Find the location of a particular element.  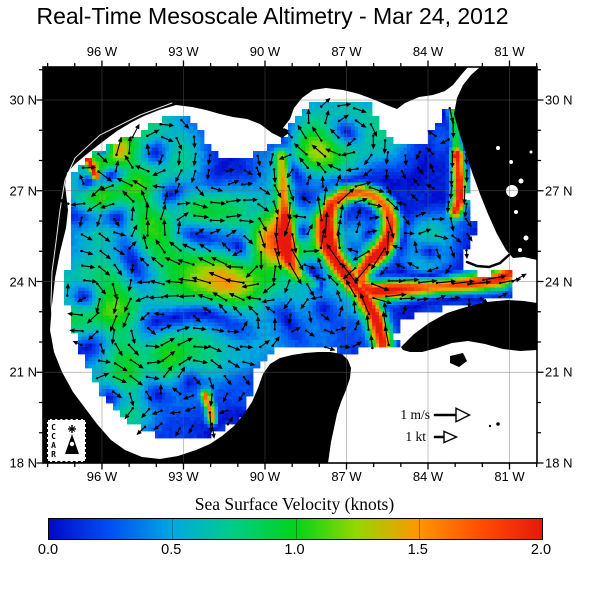

lon-label-top: 87 W is located at coordinates (346, 51).